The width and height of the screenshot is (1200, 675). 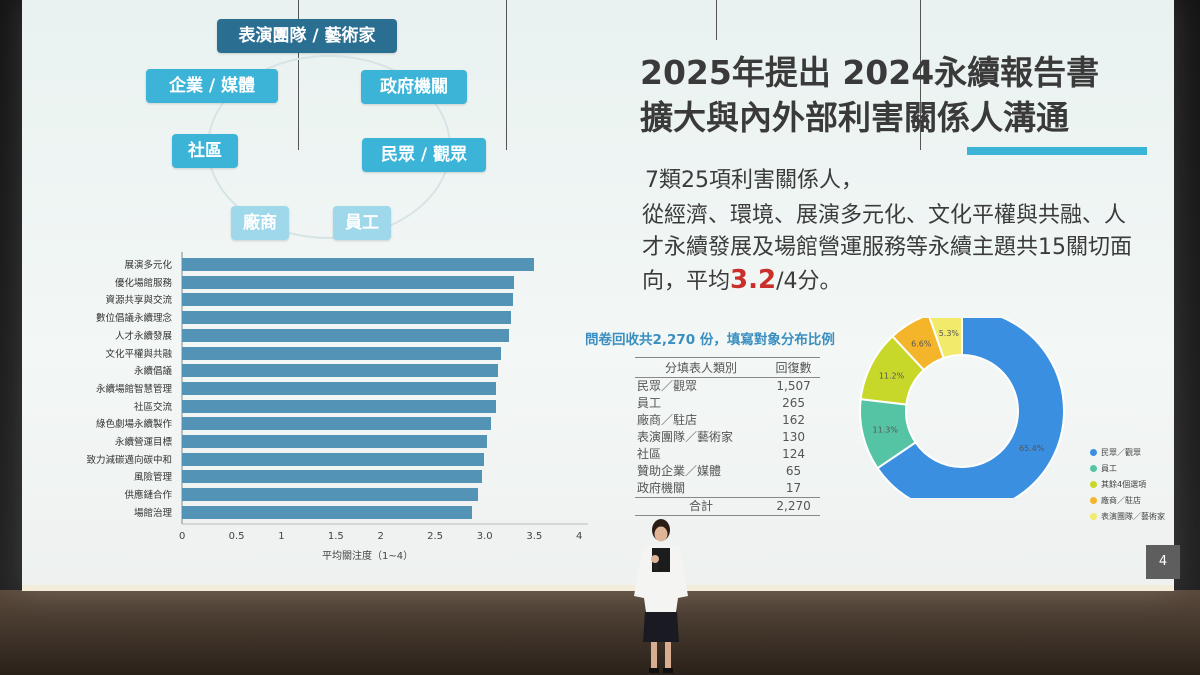 I want to click on column-header: 分填表人類別, so click(x=701, y=367).